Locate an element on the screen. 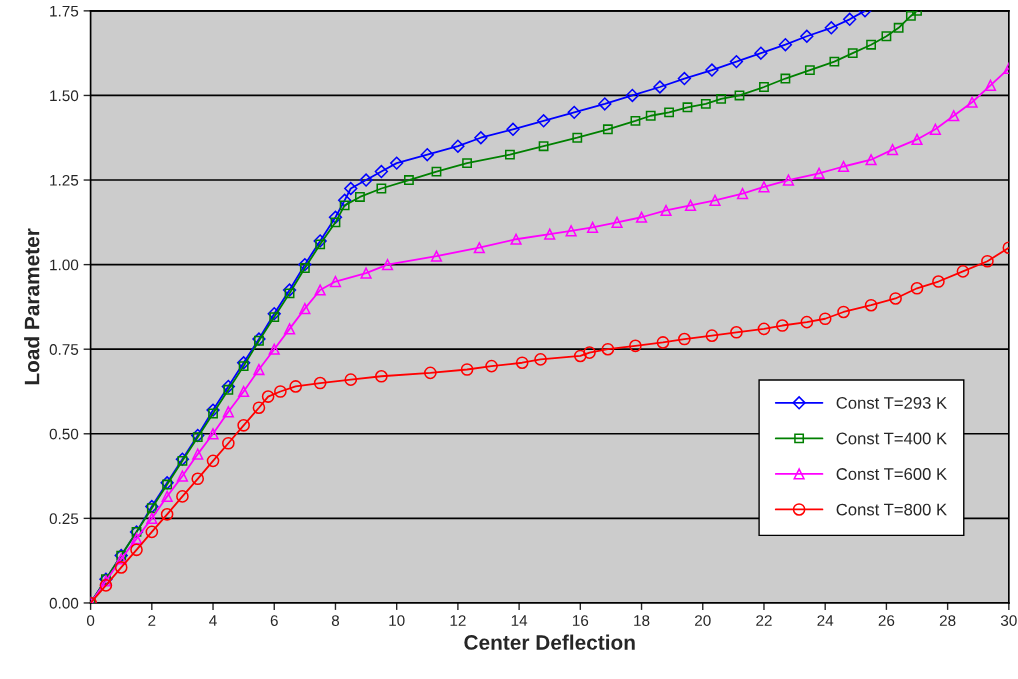 The width and height of the screenshot is (1018, 679). x-tick-label: 26 is located at coordinates (886, 620).